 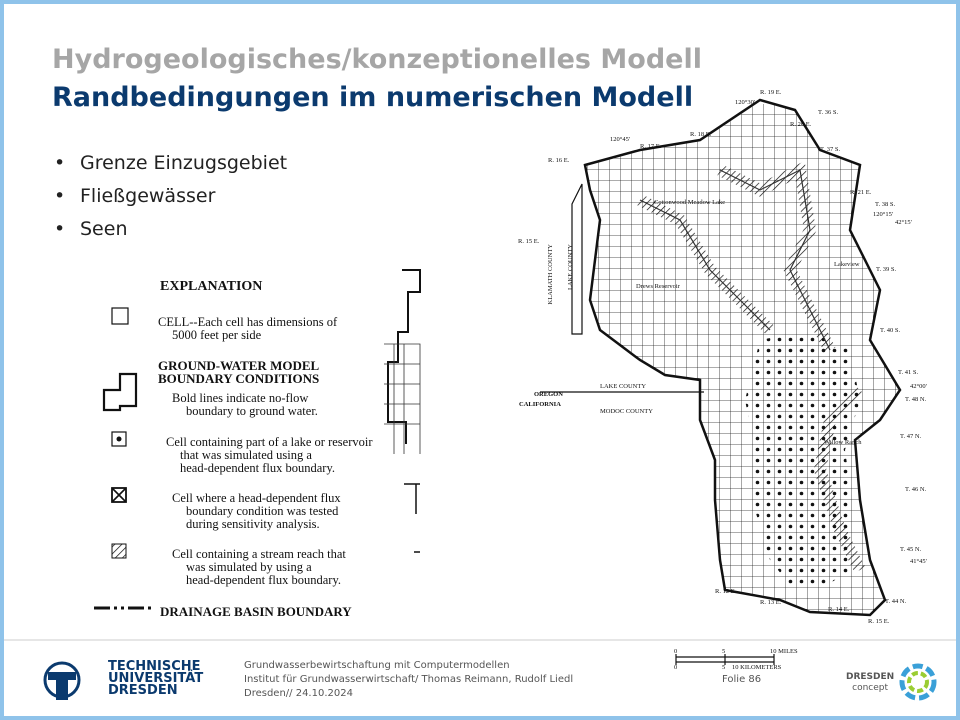 What do you see at coordinates (861, 192) in the screenshot?
I see `map-label: R. 21 E.` at bounding box center [861, 192].